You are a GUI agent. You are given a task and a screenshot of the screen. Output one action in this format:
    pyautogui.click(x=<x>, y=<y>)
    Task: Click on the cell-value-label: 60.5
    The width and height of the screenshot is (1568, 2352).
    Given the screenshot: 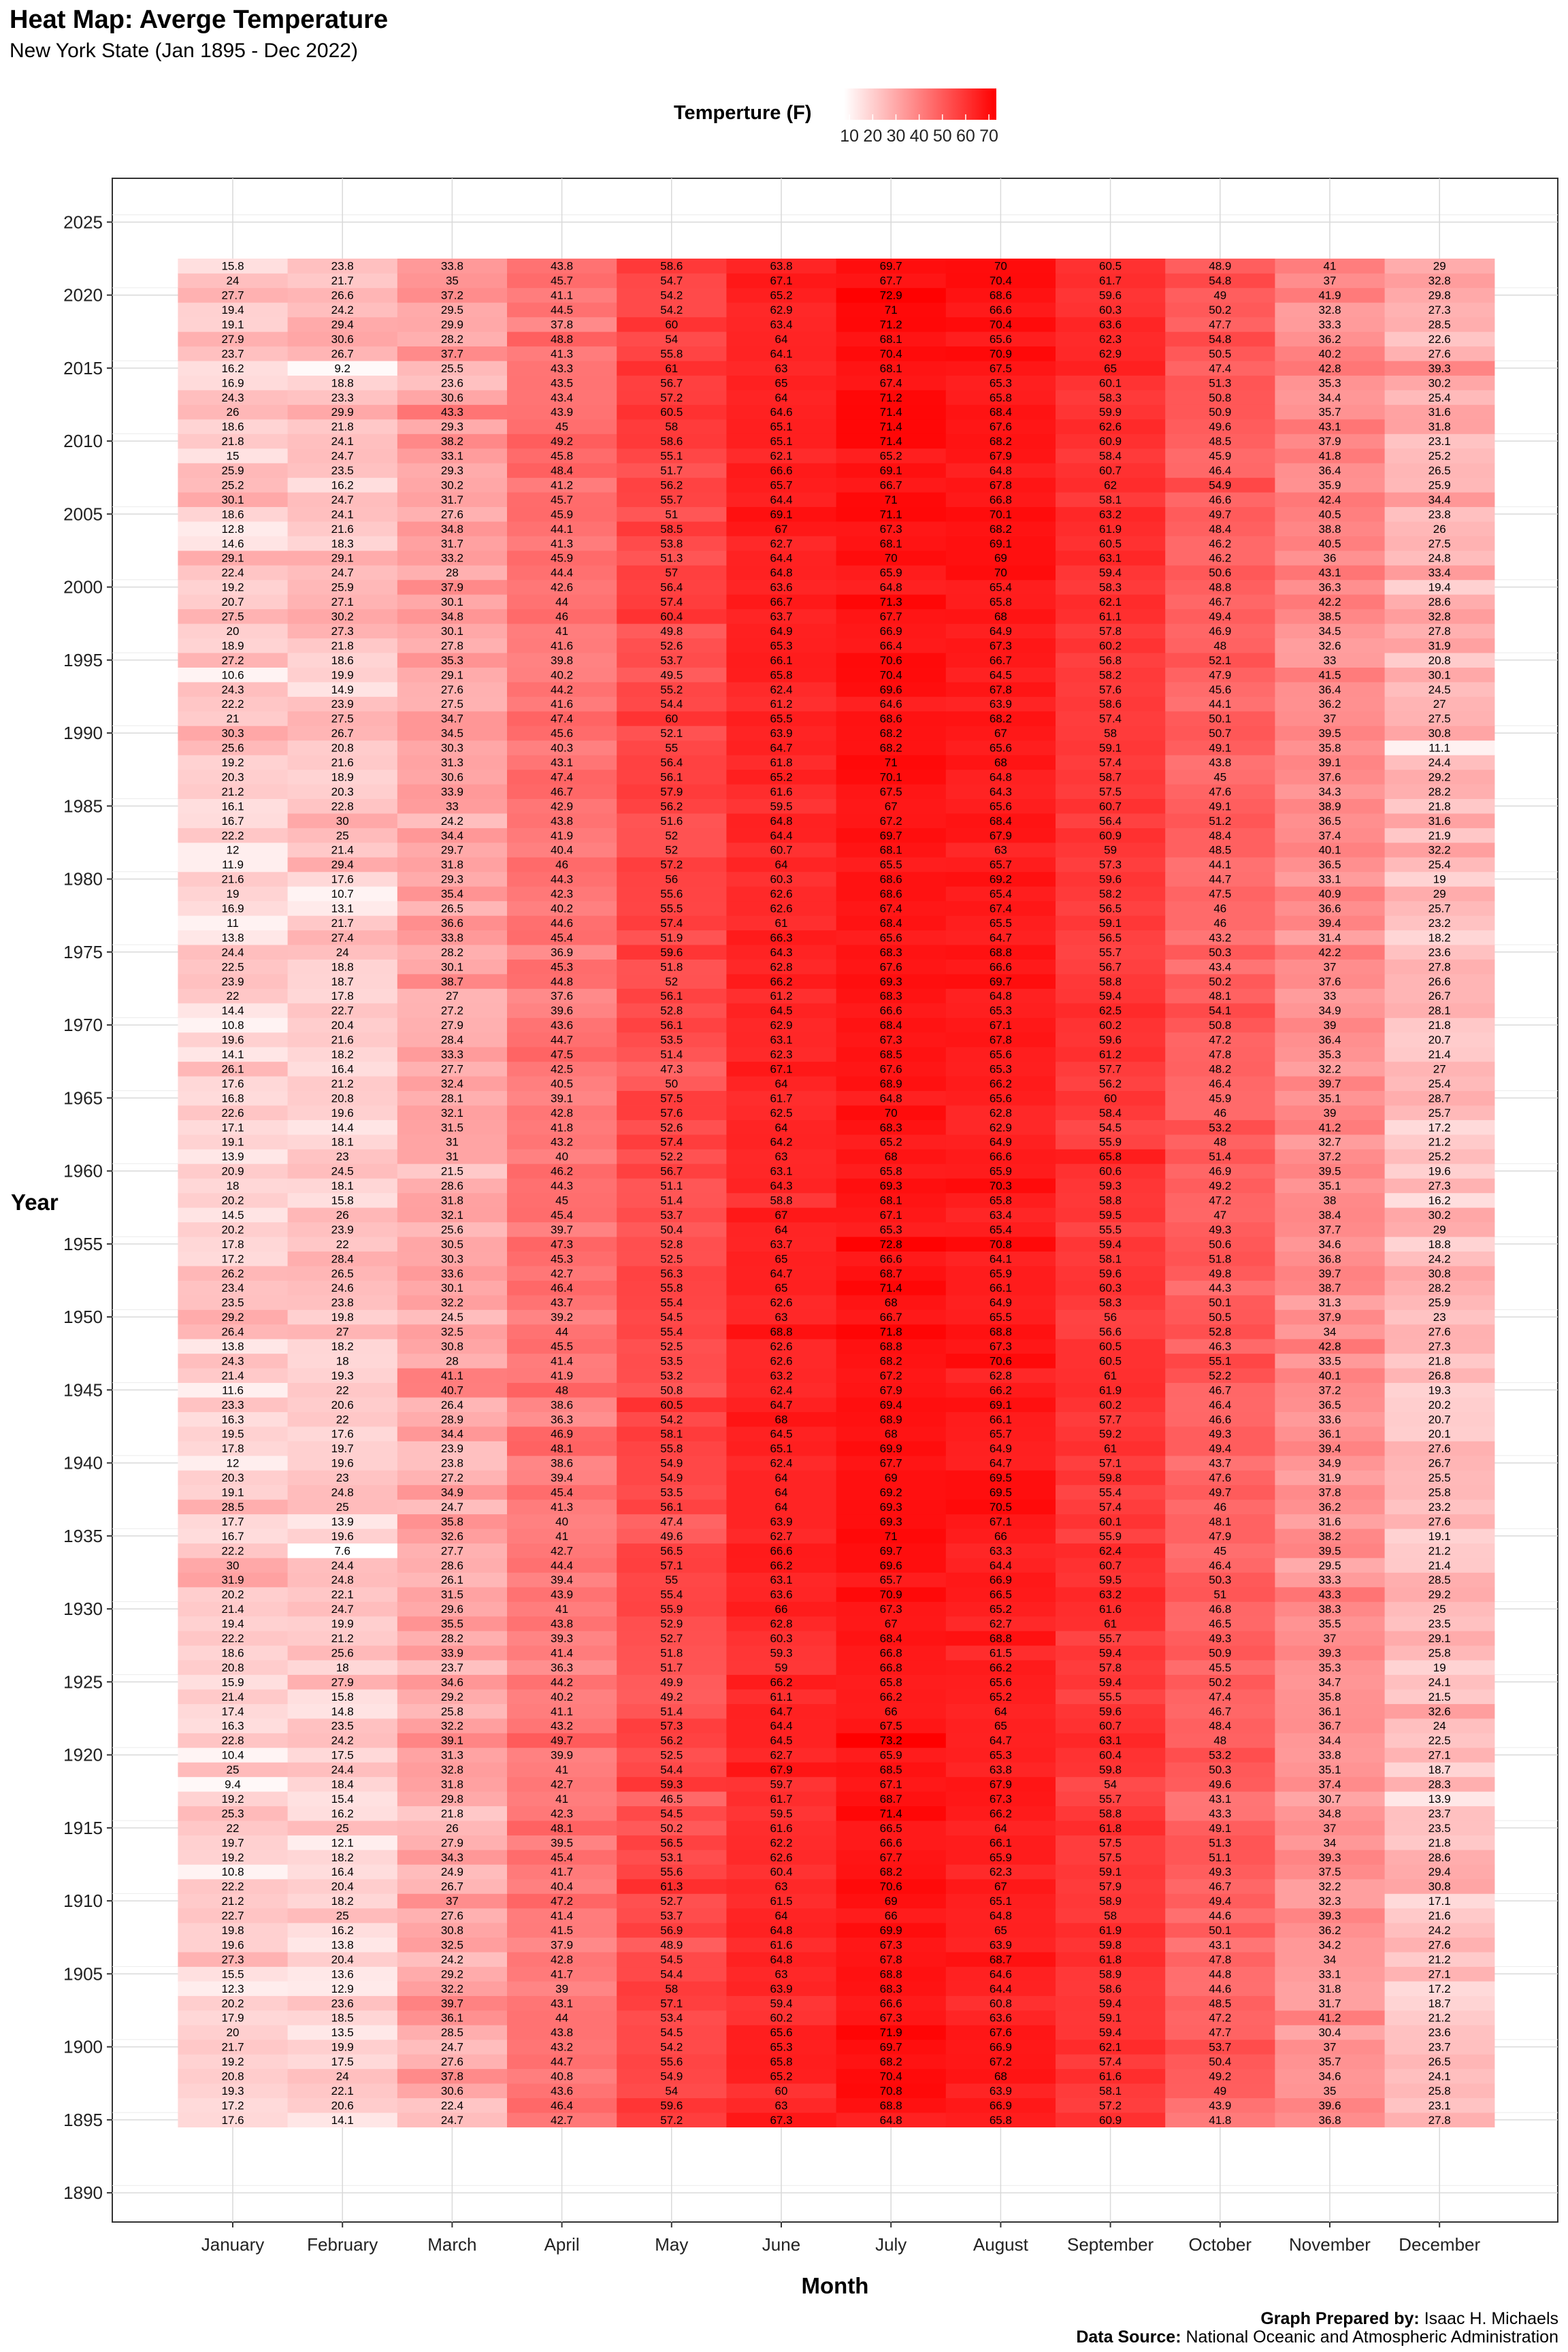 What is the action you would take?
    pyautogui.click(x=1110, y=1347)
    